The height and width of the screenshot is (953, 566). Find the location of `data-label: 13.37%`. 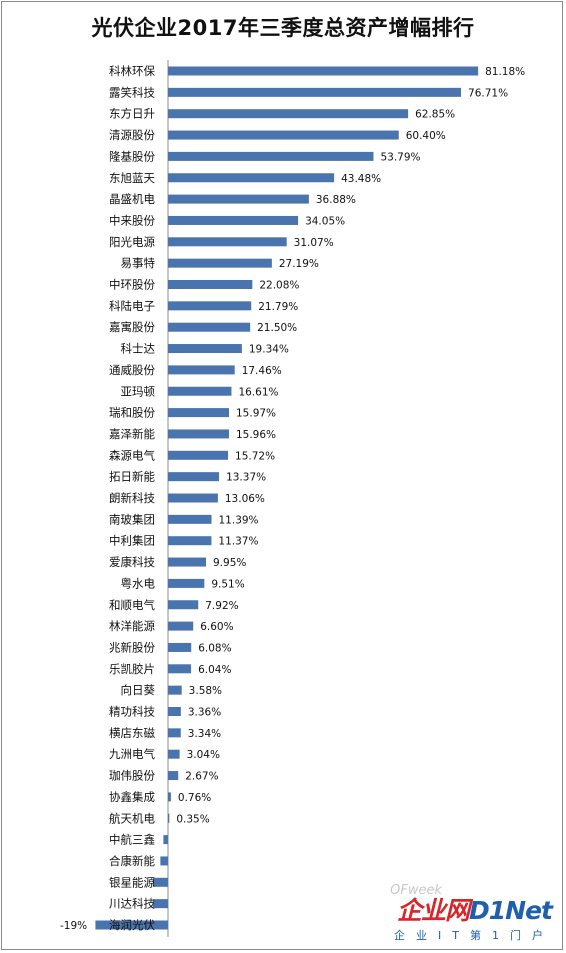

data-label: 13.37% is located at coordinates (246, 478).